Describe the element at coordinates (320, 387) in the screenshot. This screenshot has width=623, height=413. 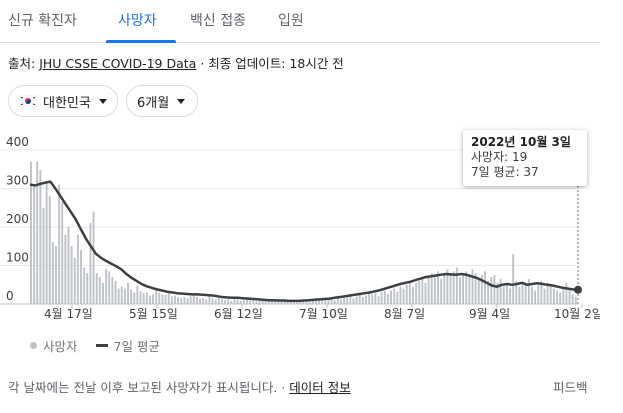
I see `data-info-link: 데이터 정보` at that location.